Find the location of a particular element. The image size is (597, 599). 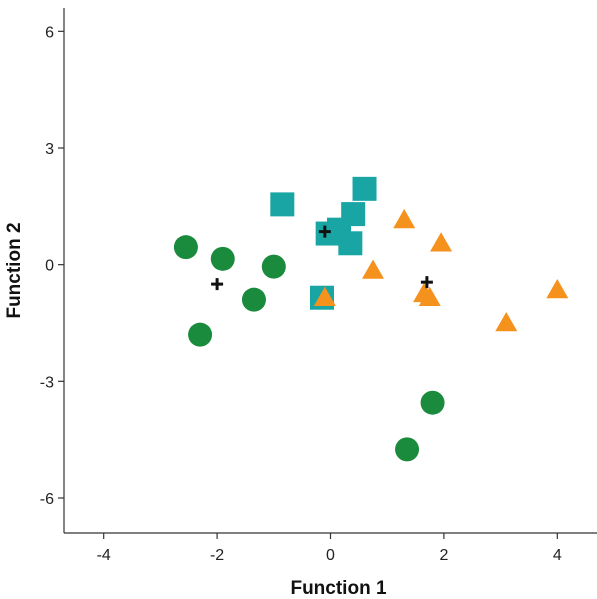

y-axis-title: Function 2 is located at coordinates (14, 270).